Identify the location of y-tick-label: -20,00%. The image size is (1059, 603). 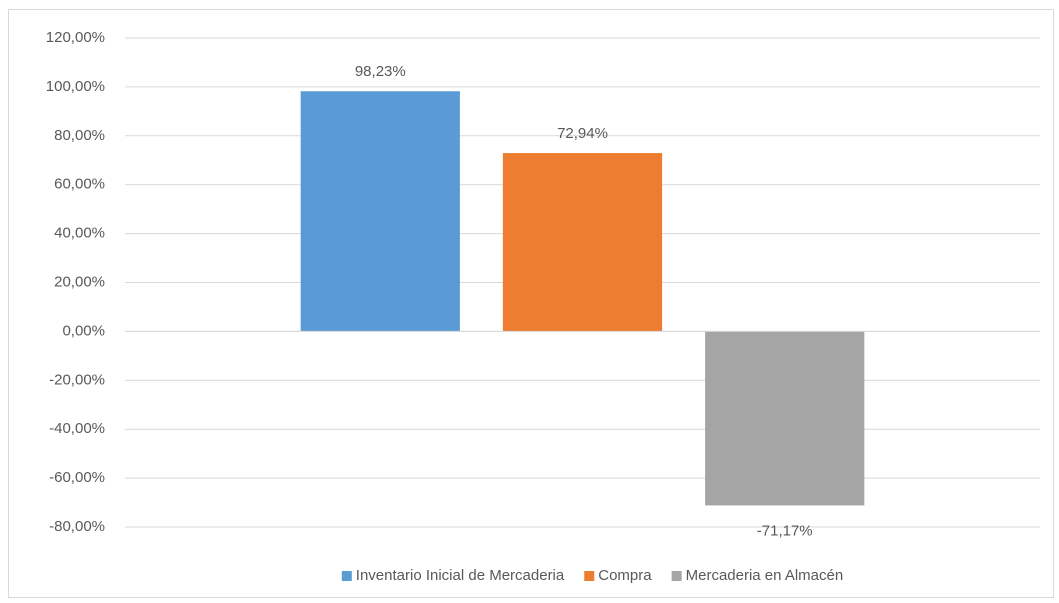
(77, 379).